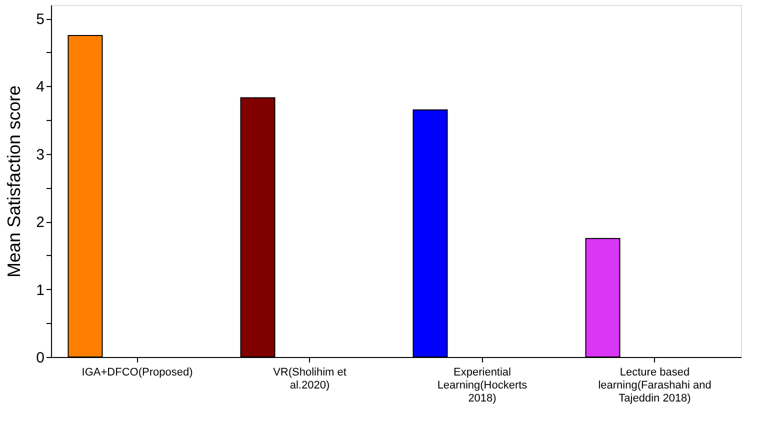 The image size is (778, 446). Describe the element at coordinates (40, 223) in the screenshot. I see `y-tick-label: 2` at that location.